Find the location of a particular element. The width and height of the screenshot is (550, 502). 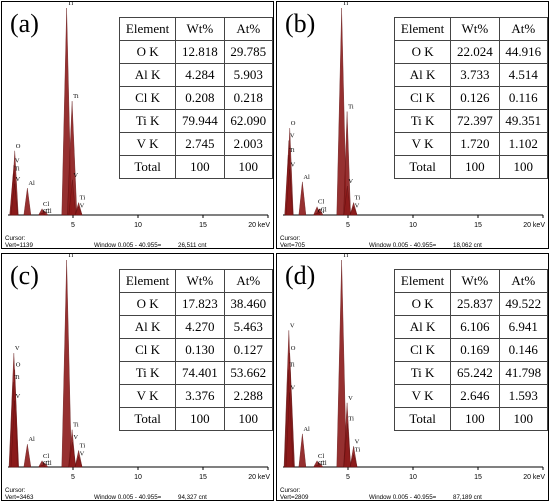

value-cell: 0.126 is located at coordinates (475, 98).